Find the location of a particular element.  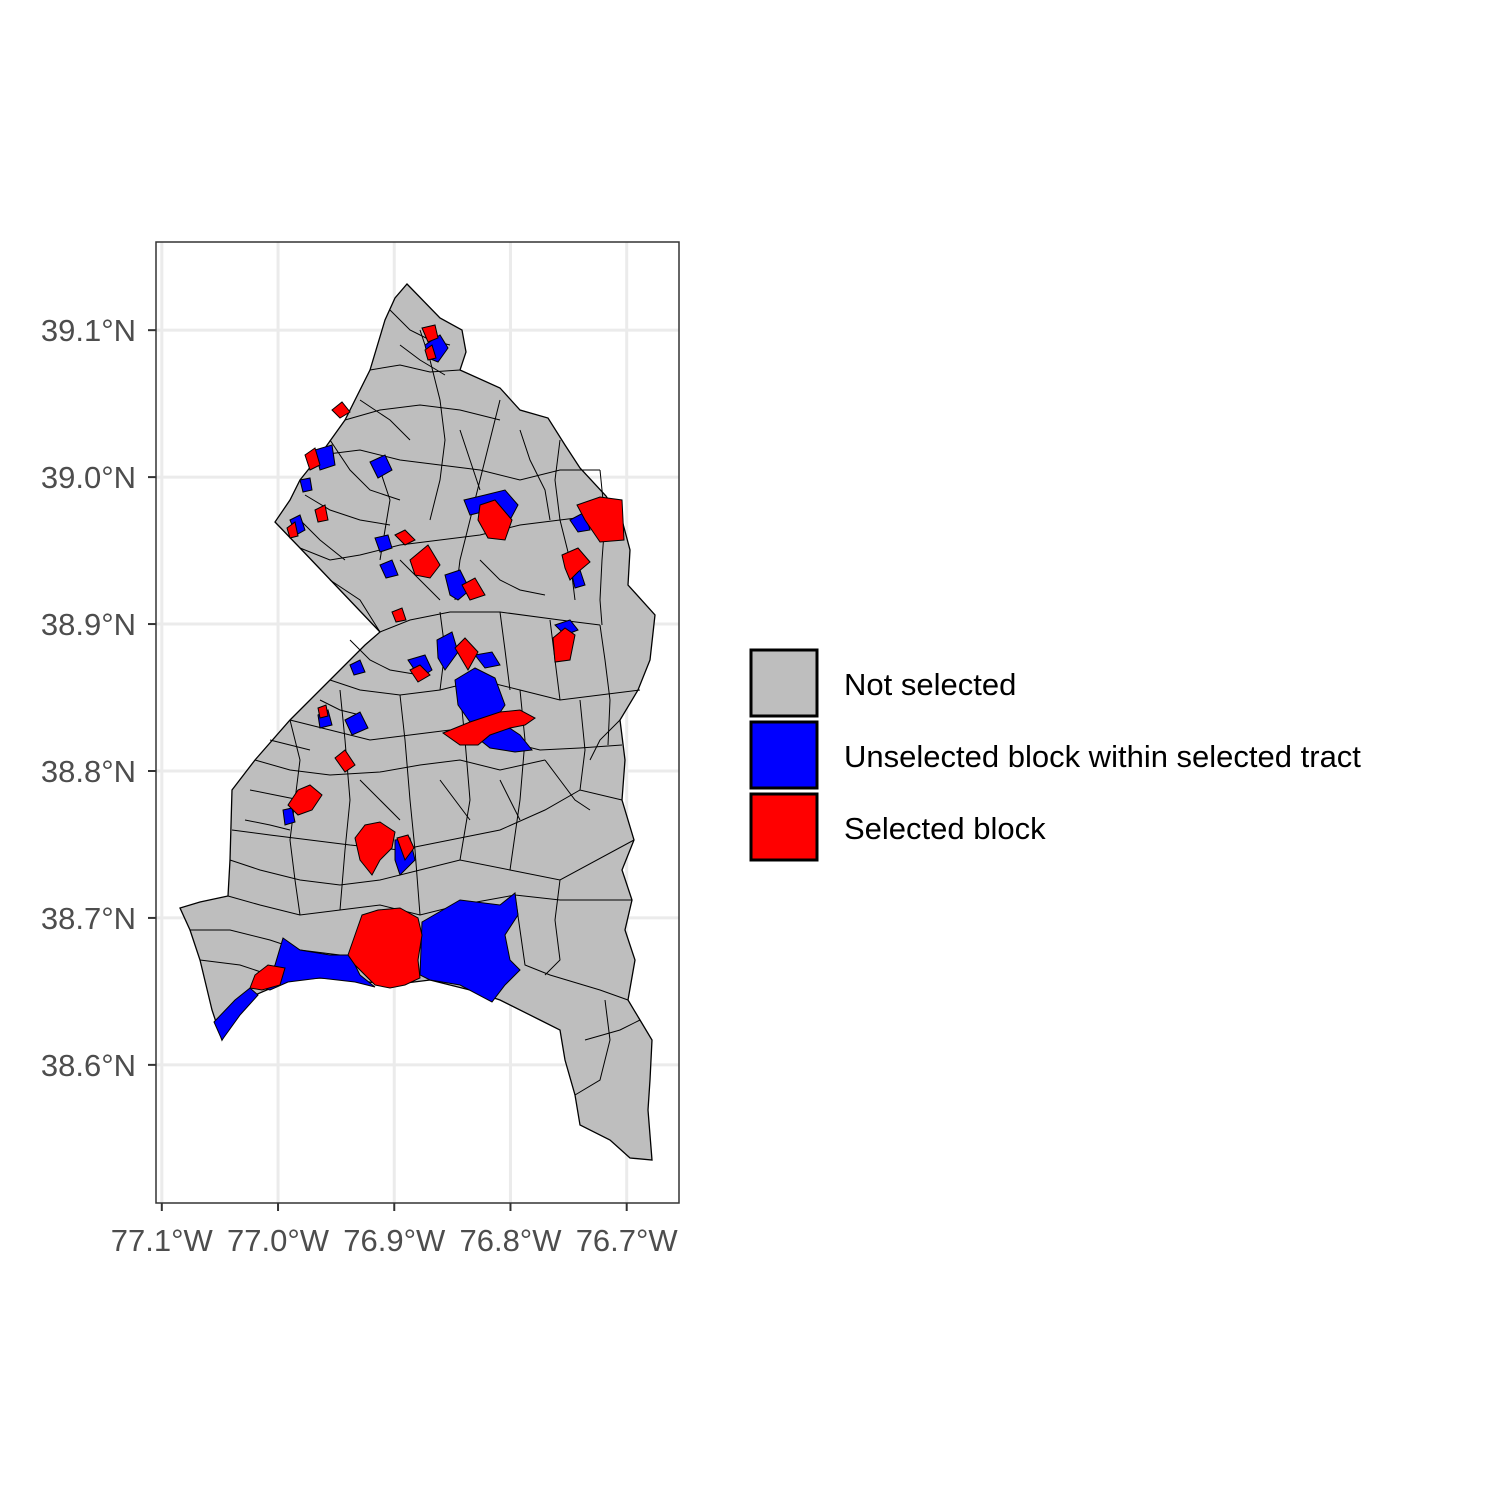

block-mid-red is located at coordinates (488, 727).